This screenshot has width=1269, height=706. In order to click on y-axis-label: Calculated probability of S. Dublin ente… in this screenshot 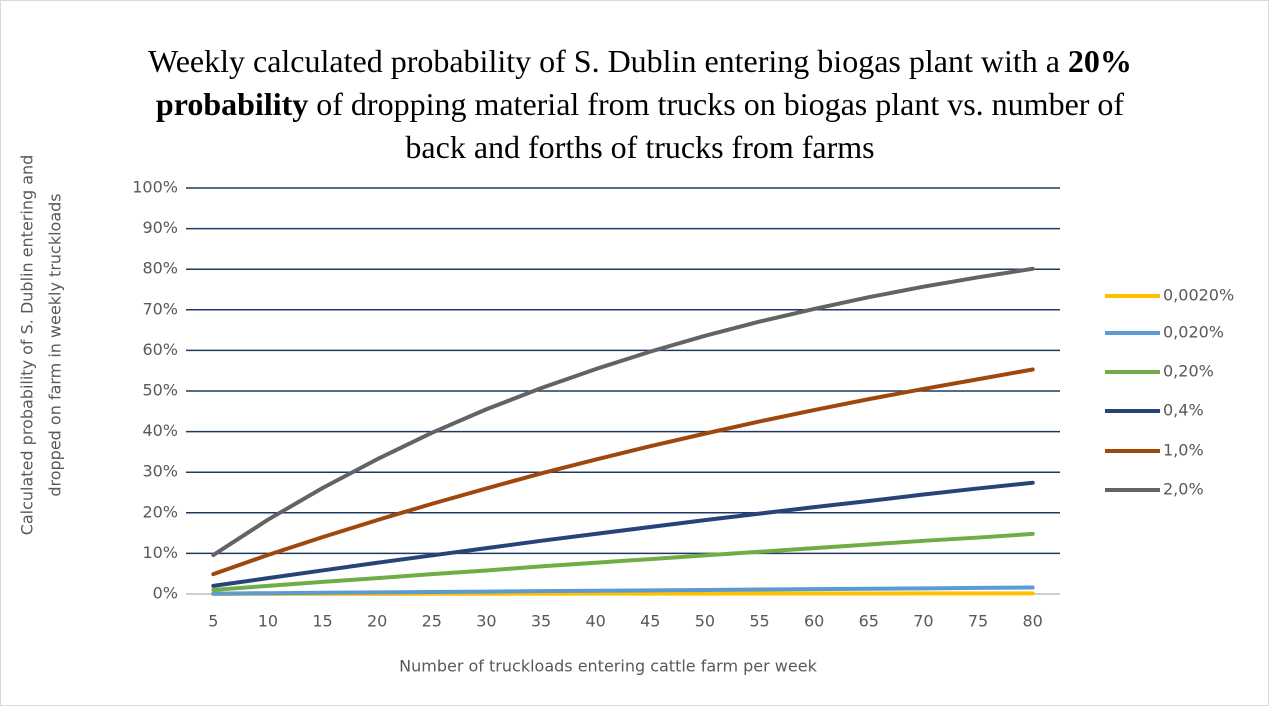, I will do `click(27, 345)`.